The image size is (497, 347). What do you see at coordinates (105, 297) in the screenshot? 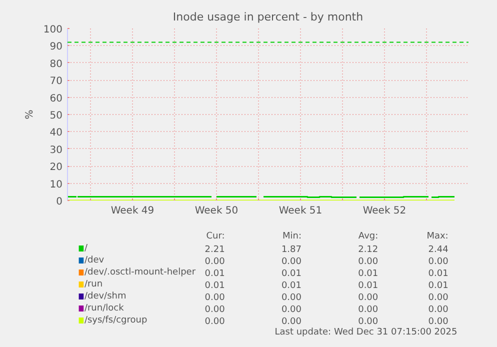
I see `legend-label: /dev/shm` at bounding box center [105, 297].